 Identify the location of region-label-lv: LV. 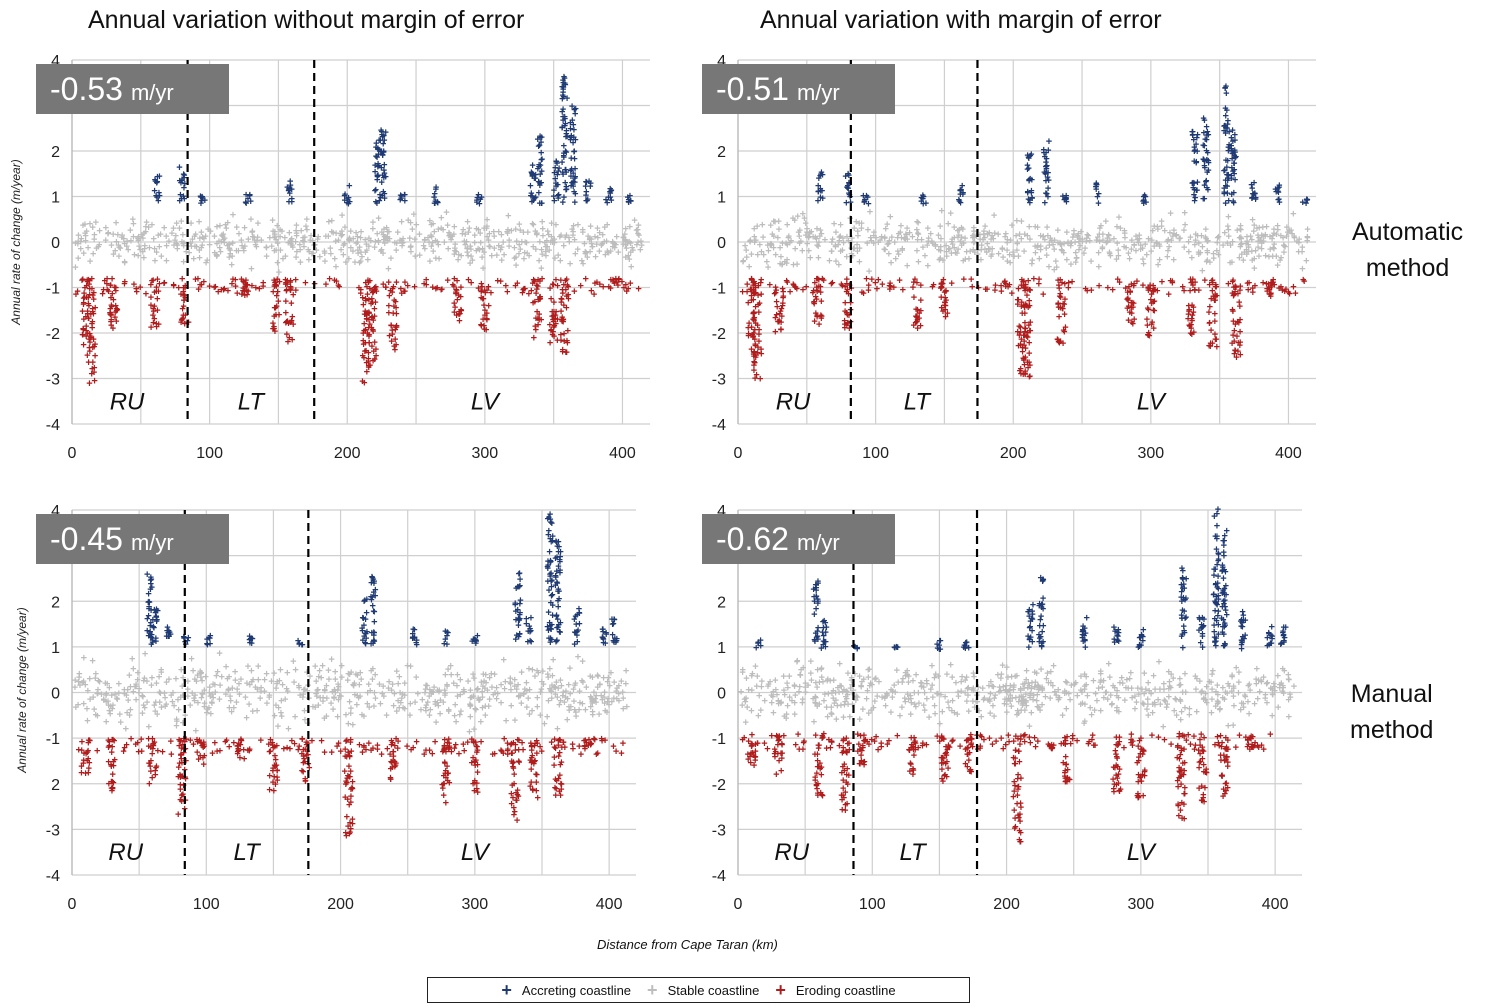
(476, 852).